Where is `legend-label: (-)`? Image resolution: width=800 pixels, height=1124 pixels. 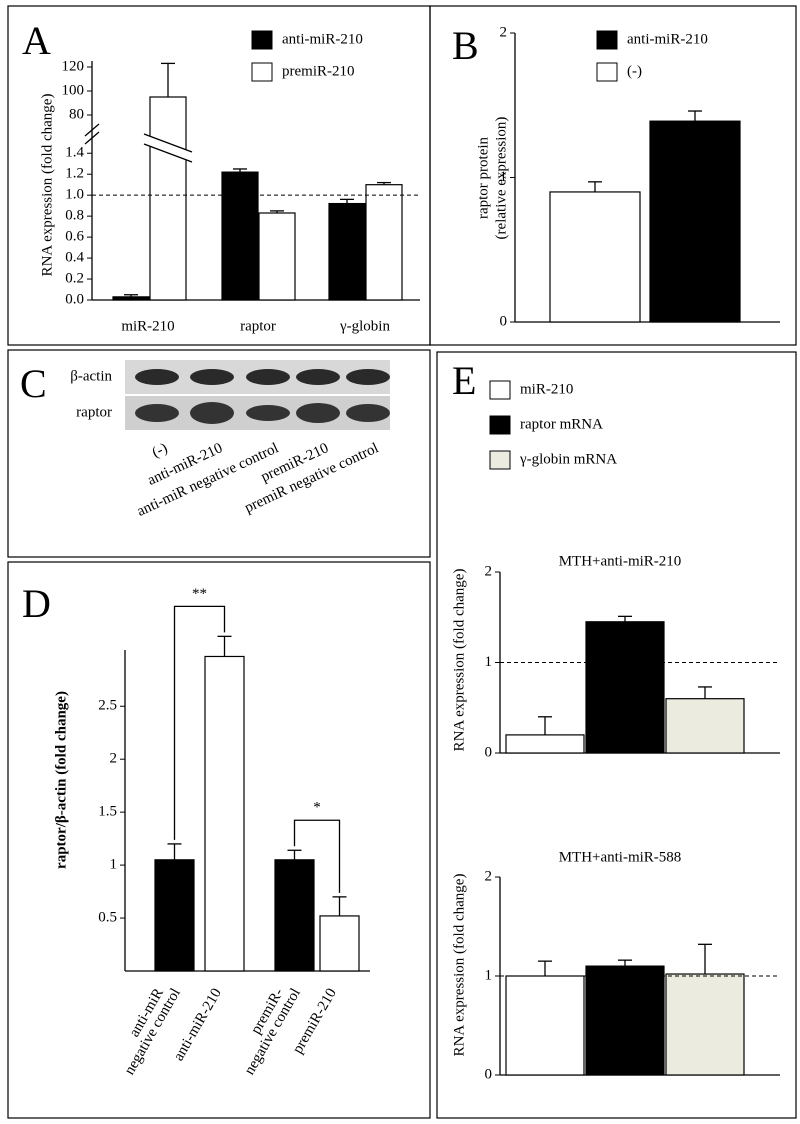
legend-label: (-) is located at coordinates (634, 71).